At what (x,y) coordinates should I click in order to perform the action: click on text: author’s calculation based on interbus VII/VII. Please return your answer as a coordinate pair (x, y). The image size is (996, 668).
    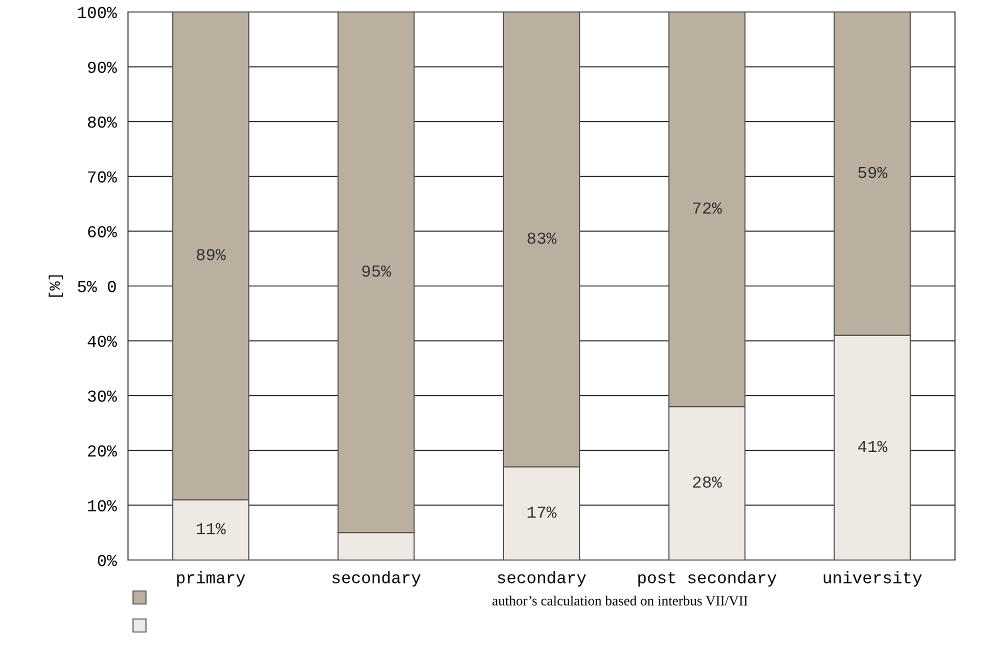
    Looking at the image, I should click on (620, 601).